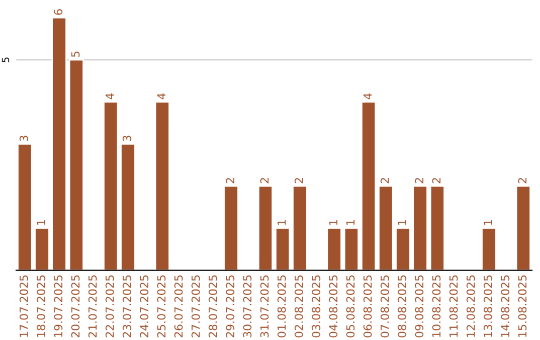  I want to click on data-label: 6, so click(58, 12).